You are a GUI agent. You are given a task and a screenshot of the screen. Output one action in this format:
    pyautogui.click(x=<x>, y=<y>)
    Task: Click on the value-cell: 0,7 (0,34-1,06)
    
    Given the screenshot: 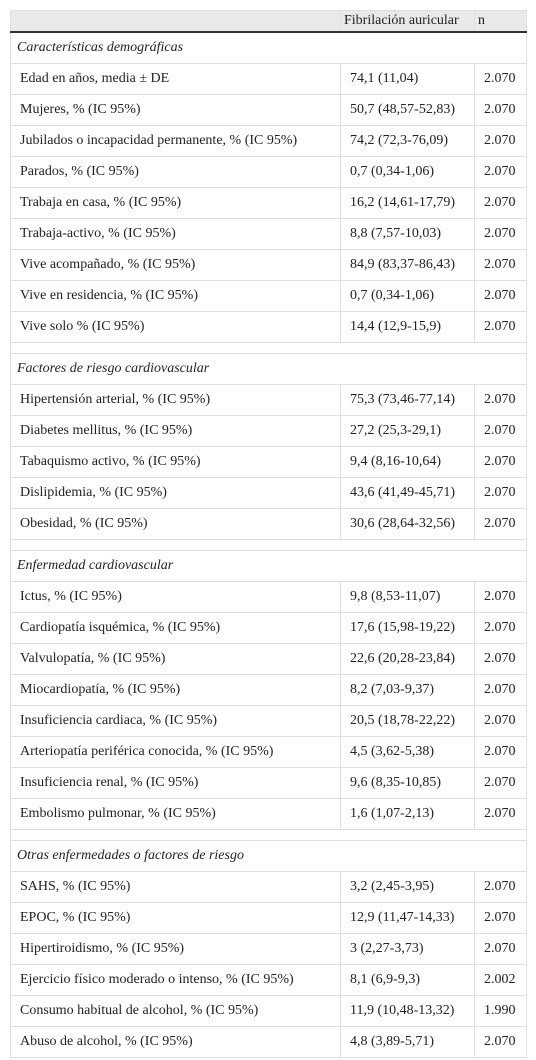 What is the action you would take?
    pyautogui.click(x=407, y=296)
    